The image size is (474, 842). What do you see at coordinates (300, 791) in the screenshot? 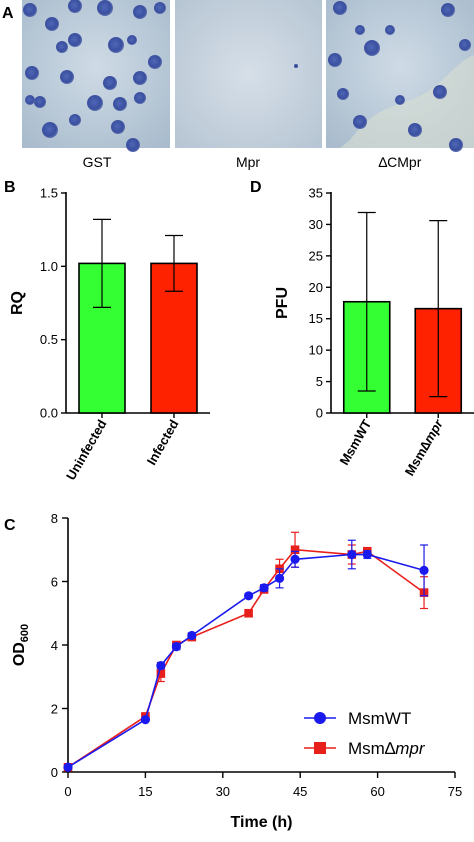
I see `chart-c-x-tick-label: 45` at bounding box center [300, 791].